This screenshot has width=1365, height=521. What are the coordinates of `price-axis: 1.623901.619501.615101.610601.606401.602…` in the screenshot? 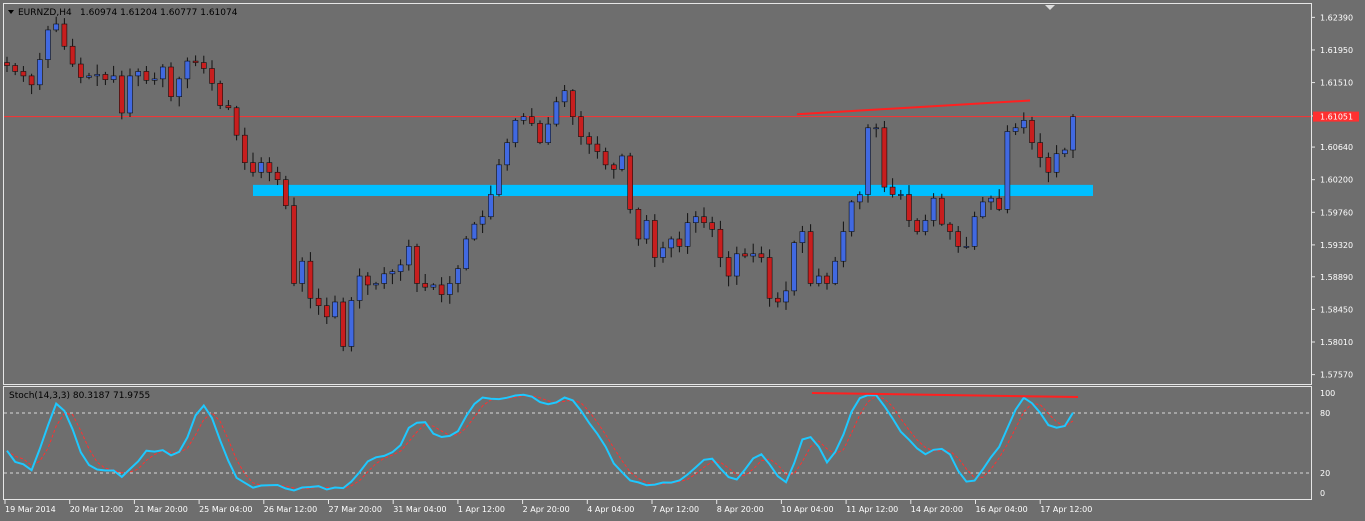 It's located at (1335, 196).